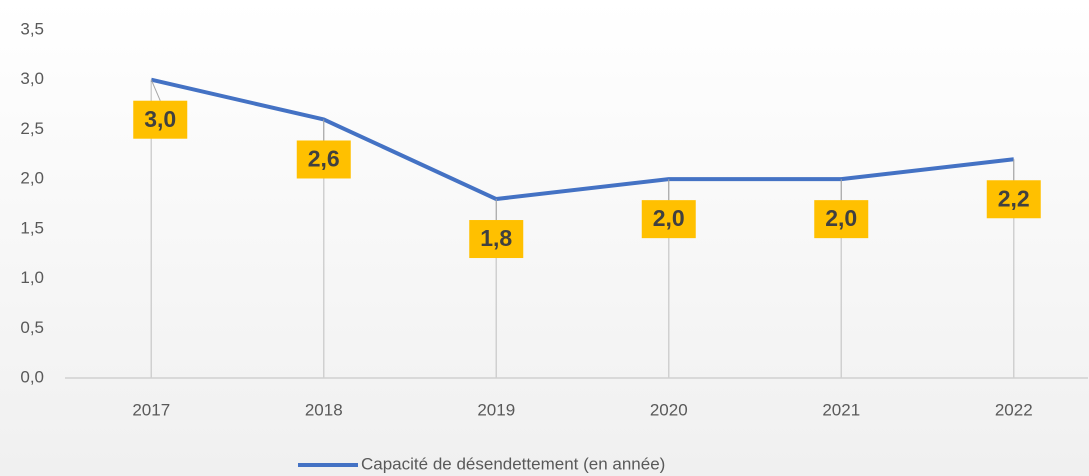  What do you see at coordinates (151, 409) in the screenshot?
I see `x-tick-label: 2017` at bounding box center [151, 409].